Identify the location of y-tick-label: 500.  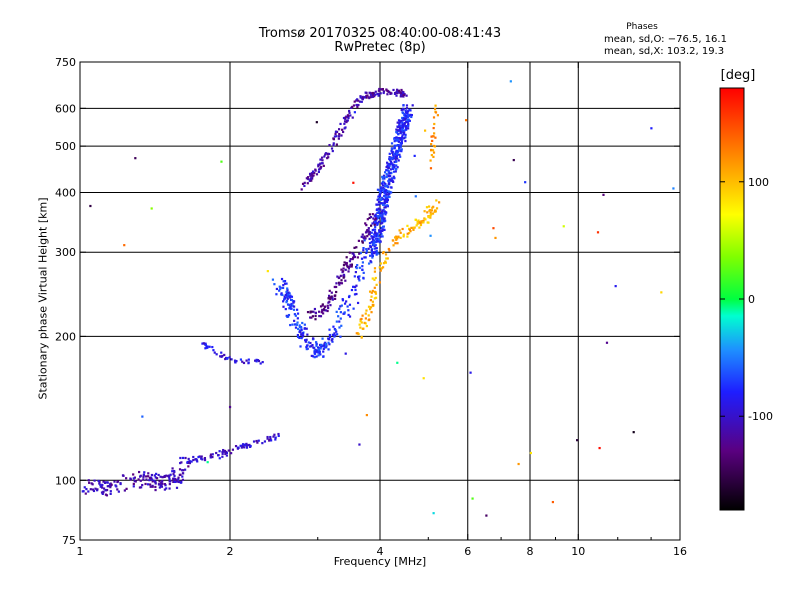
(65, 146).